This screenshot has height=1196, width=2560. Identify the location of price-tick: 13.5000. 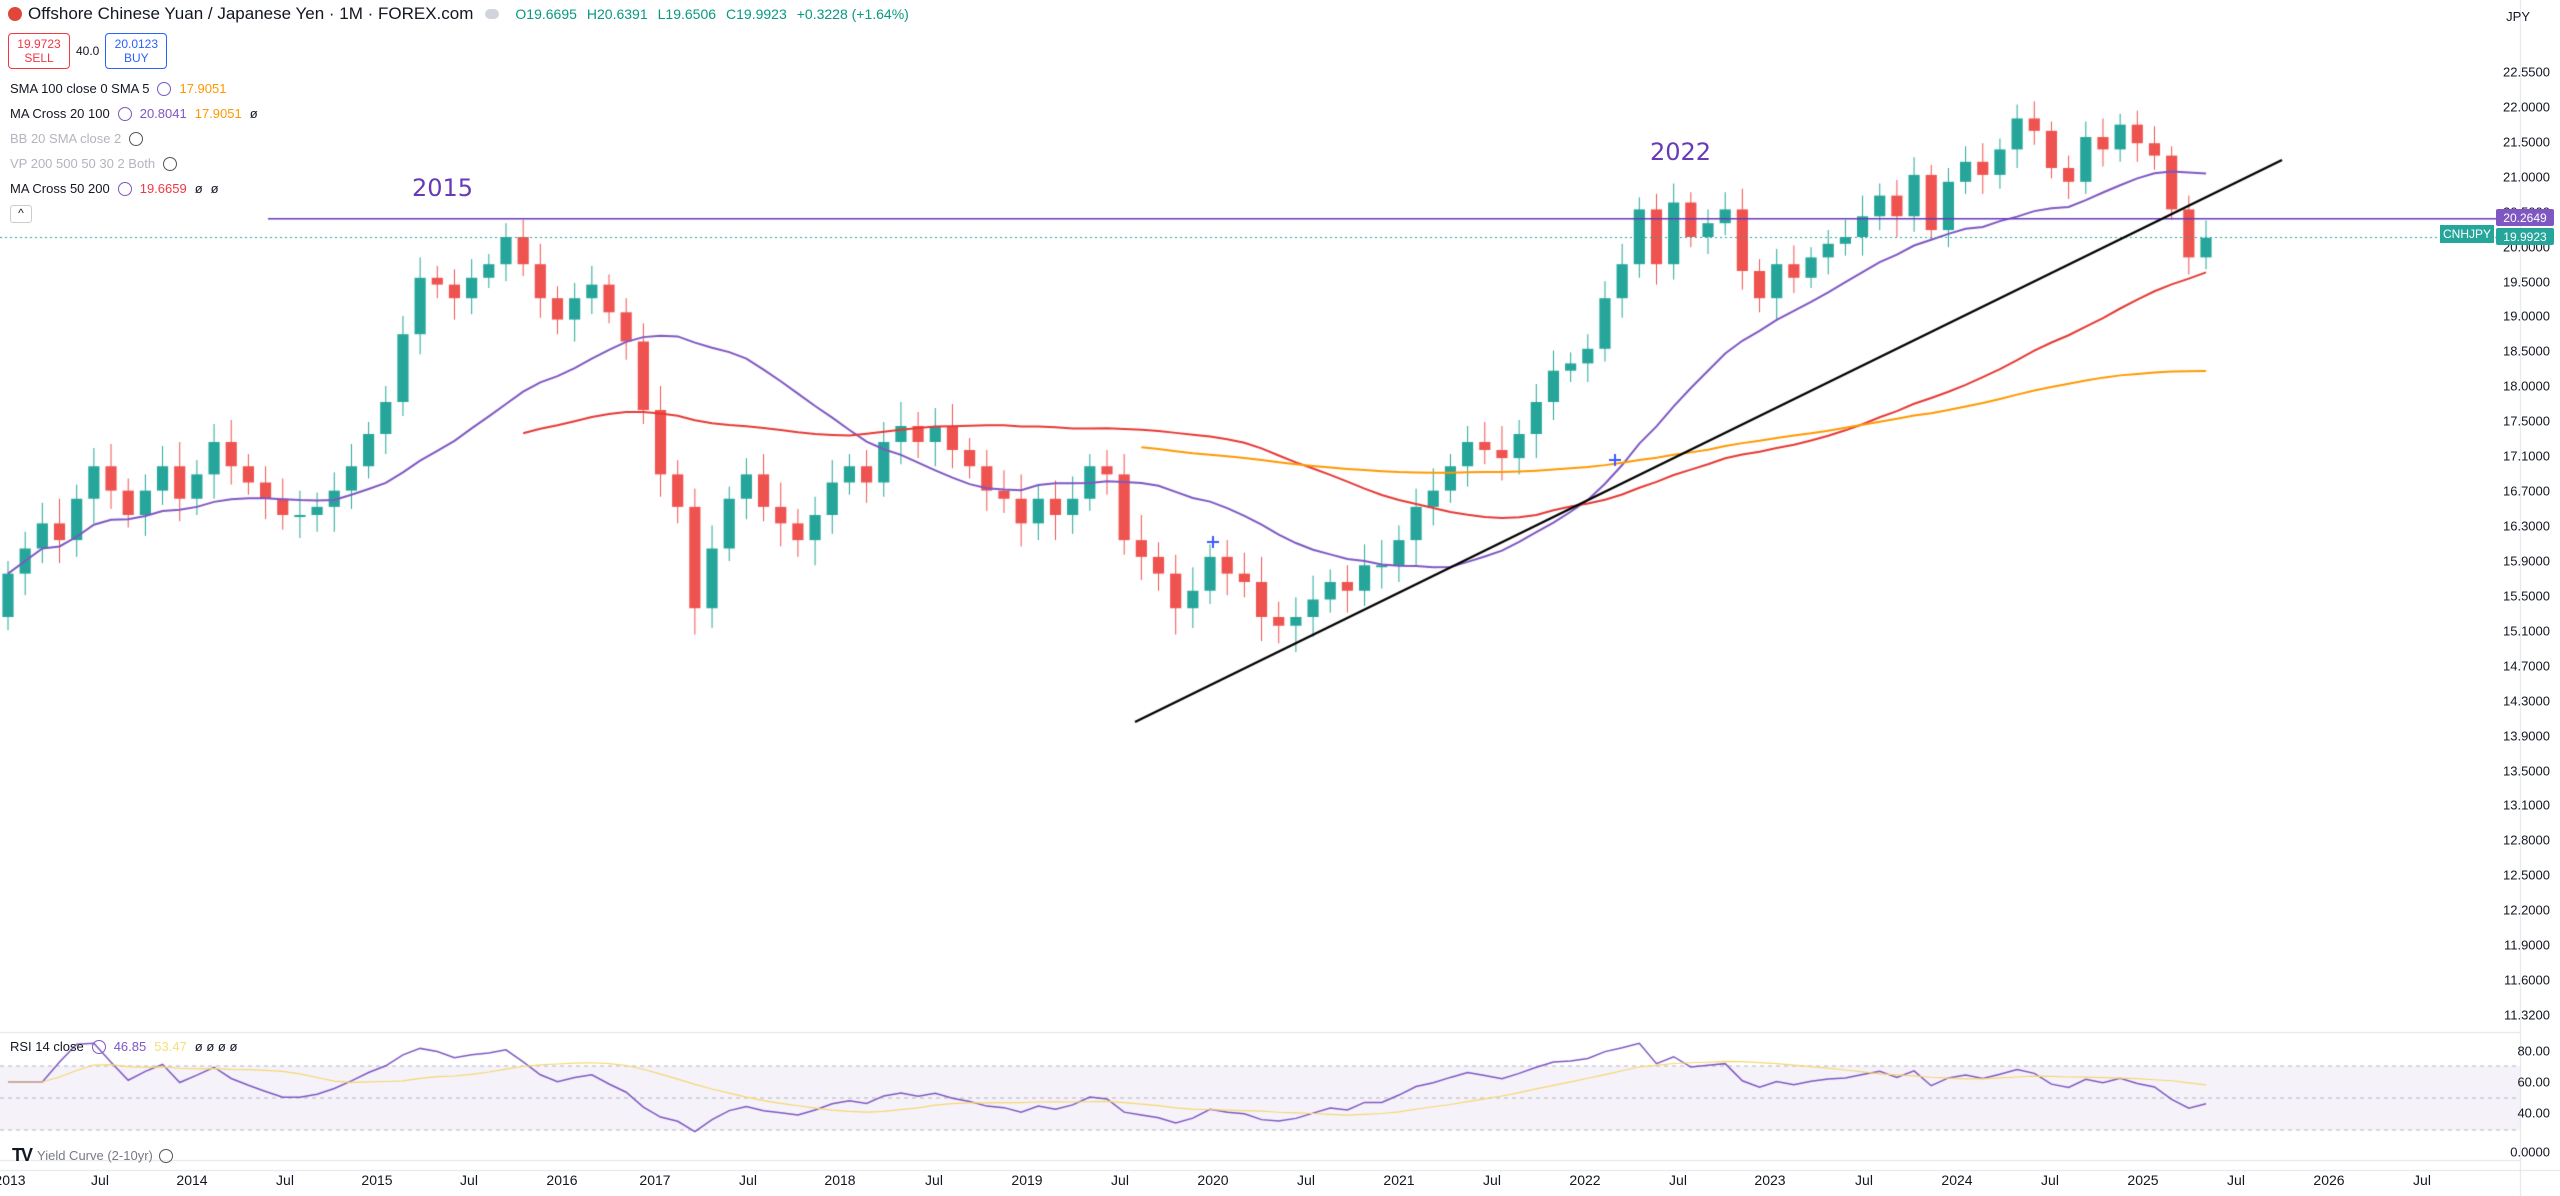
(2526, 771).